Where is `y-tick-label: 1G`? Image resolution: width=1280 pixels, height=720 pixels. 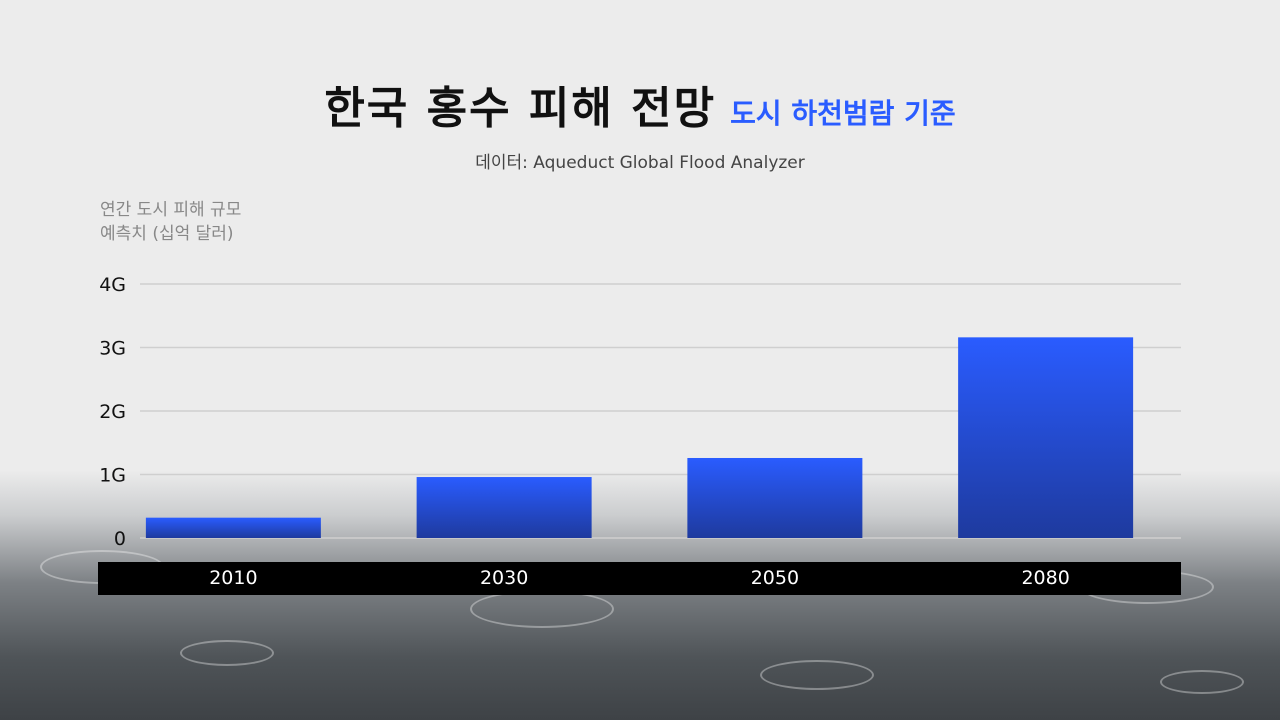
y-tick-label: 1G is located at coordinates (112, 476).